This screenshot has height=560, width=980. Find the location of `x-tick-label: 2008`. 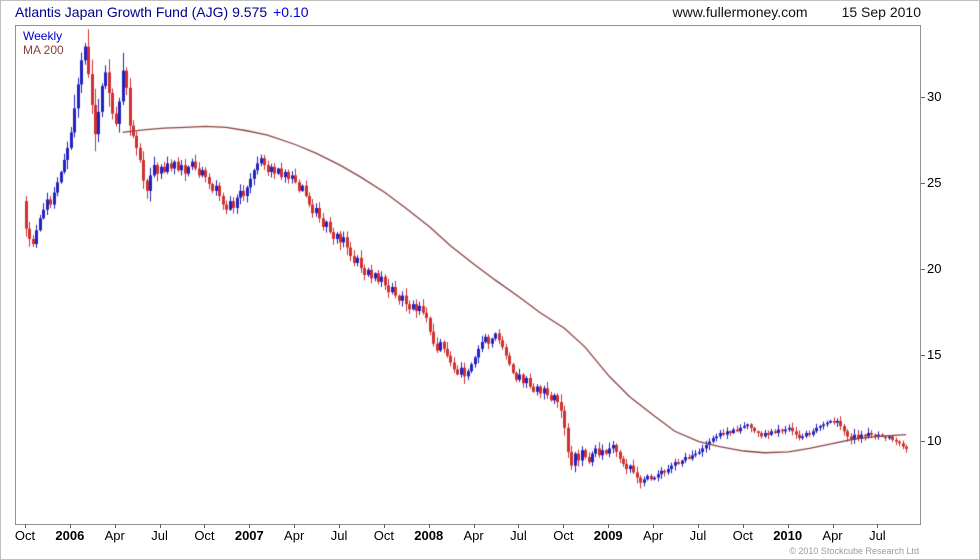

x-tick-label: 2008 is located at coordinates (429, 535).